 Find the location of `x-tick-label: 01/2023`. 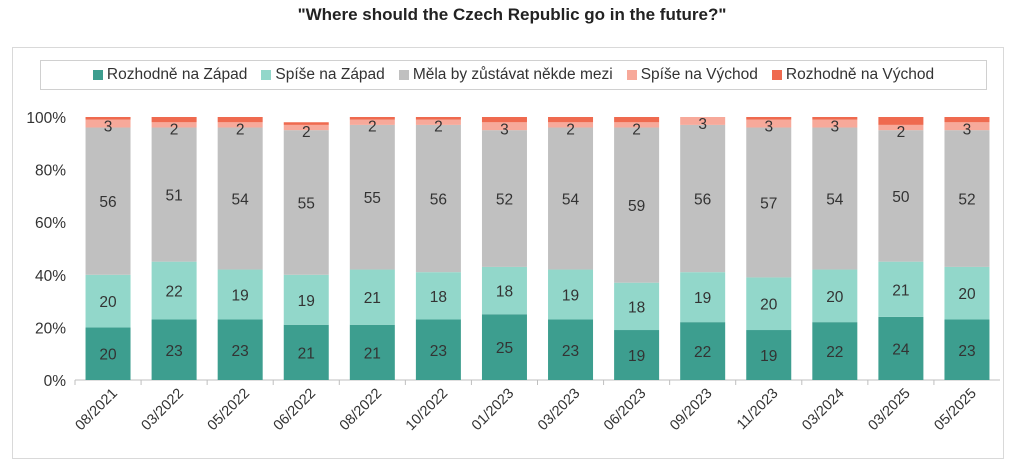

x-tick-label: 01/2023 is located at coordinates (493, 410).